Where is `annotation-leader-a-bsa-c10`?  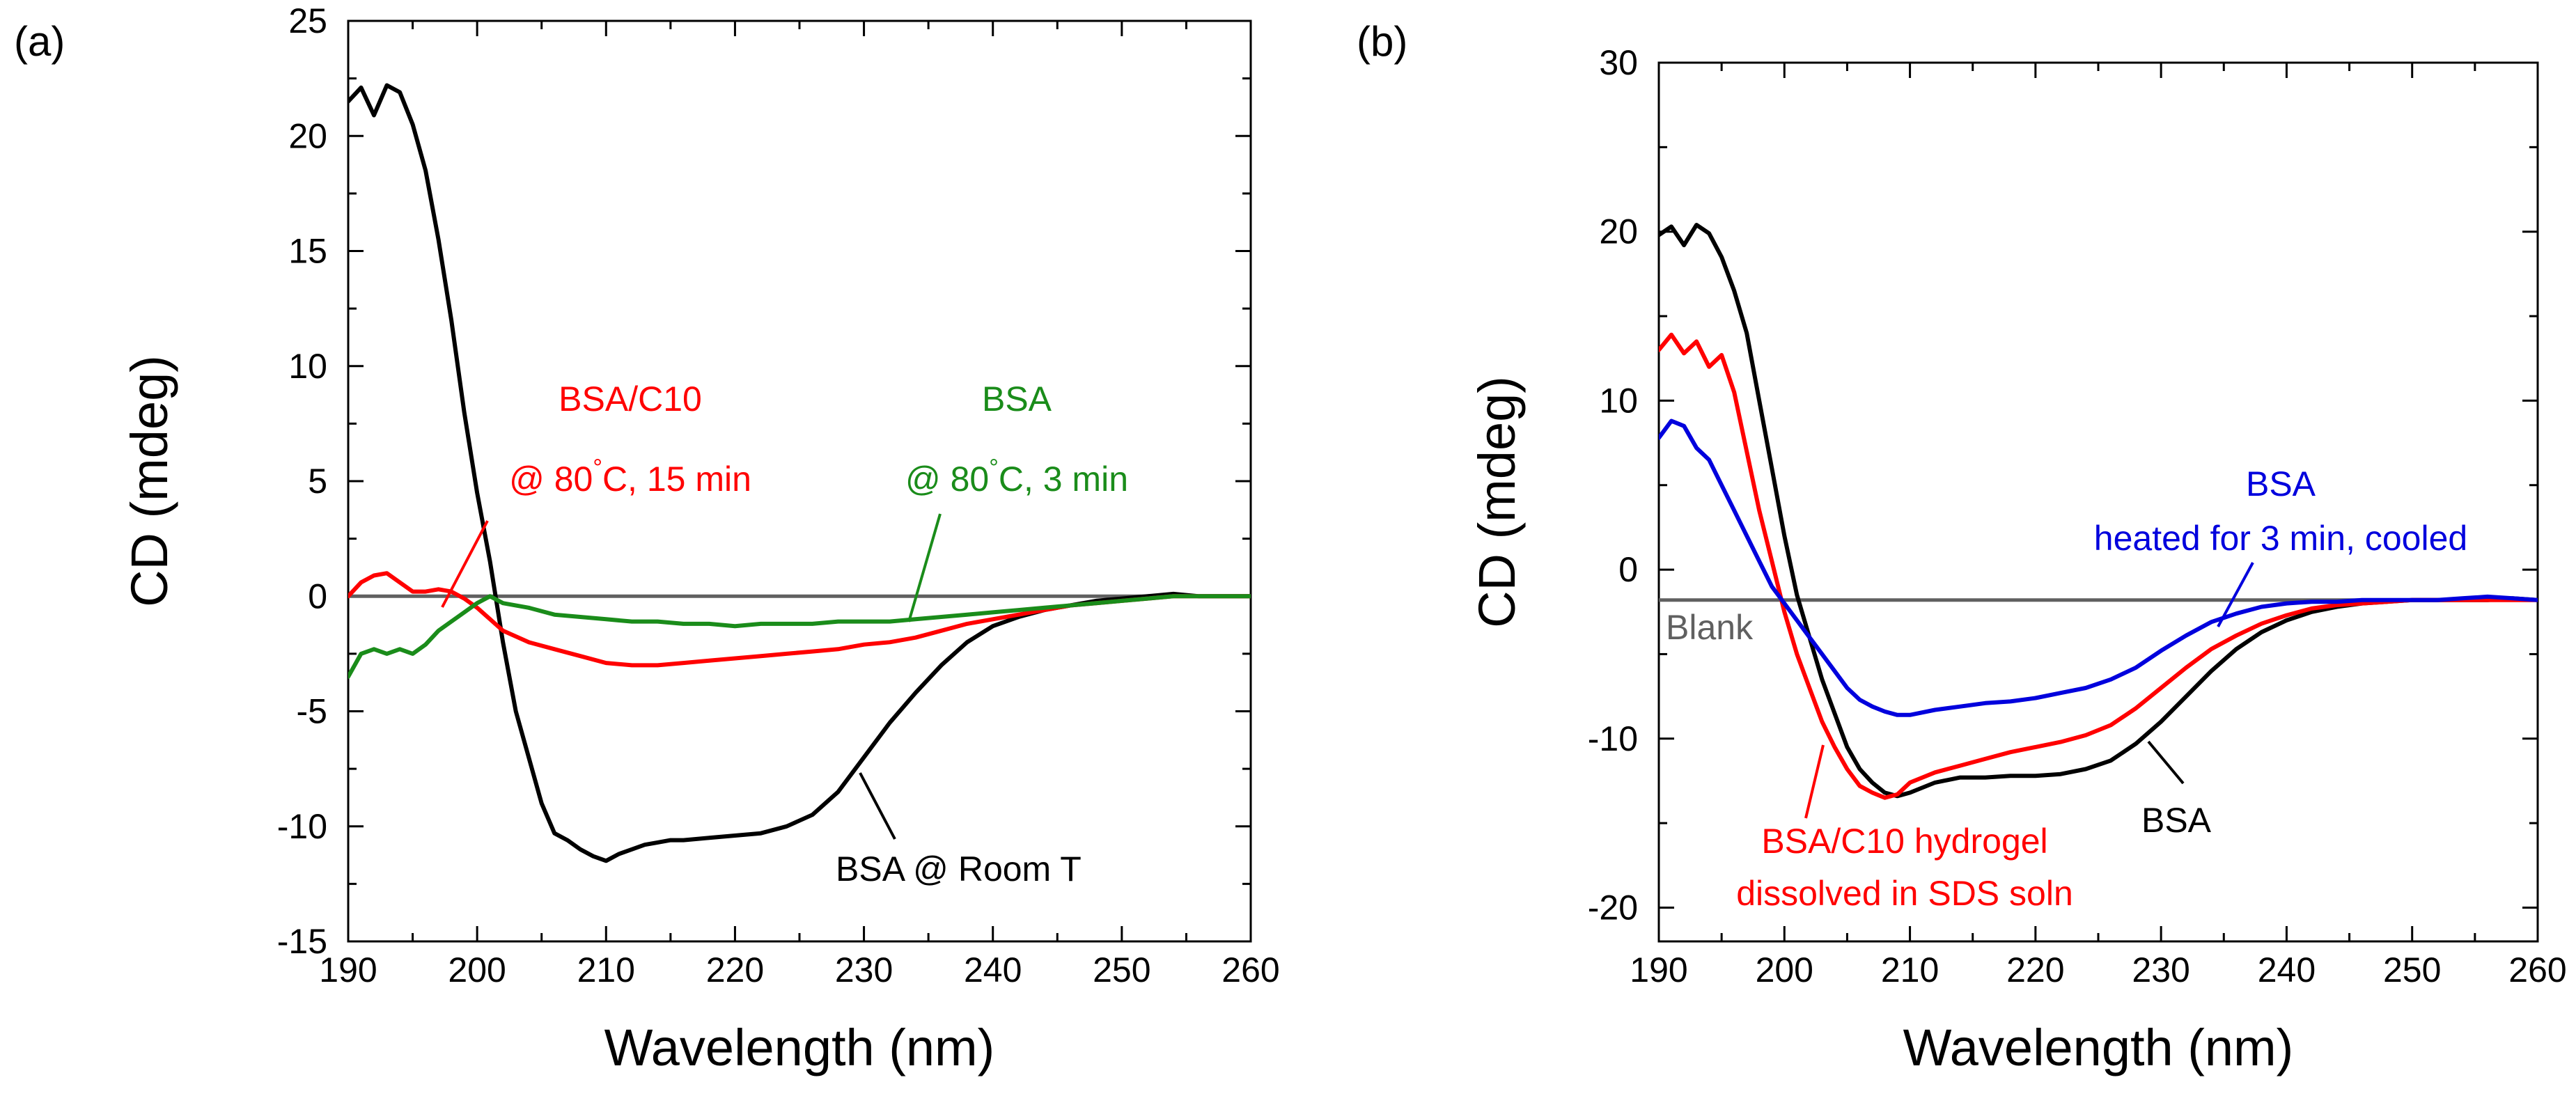 annotation-leader-a-bsa-c10 is located at coordinates (465, 564).